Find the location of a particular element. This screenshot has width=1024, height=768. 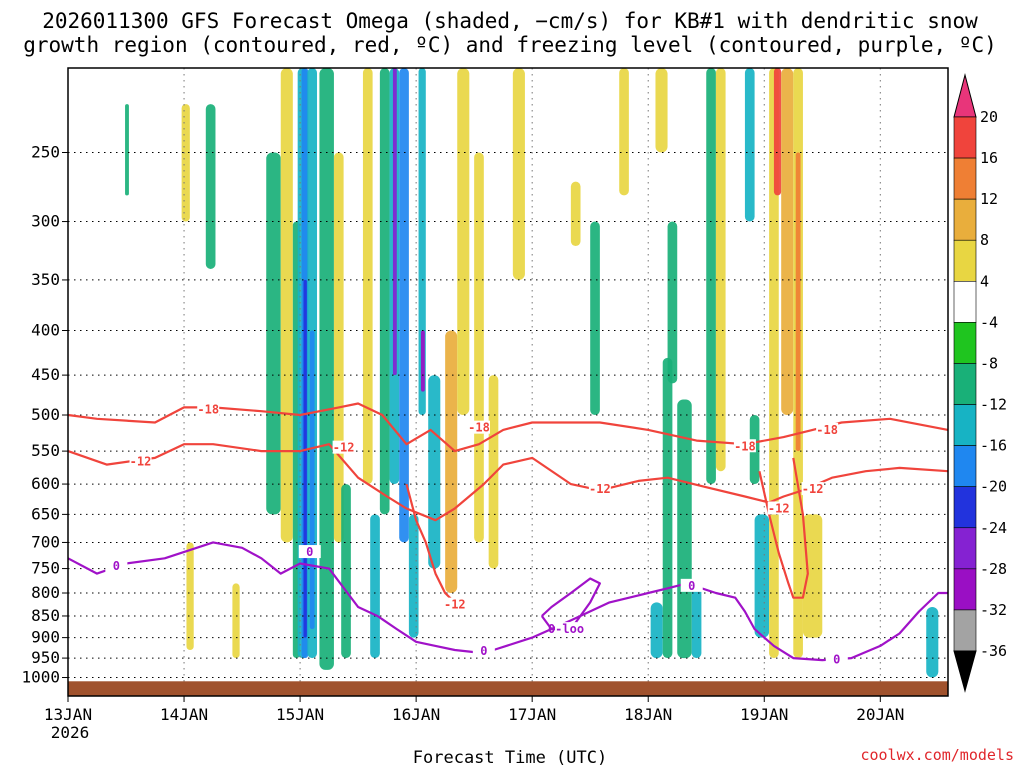

x-tick-label-14JAN: 14JAN is located at coordinates (184, 714).